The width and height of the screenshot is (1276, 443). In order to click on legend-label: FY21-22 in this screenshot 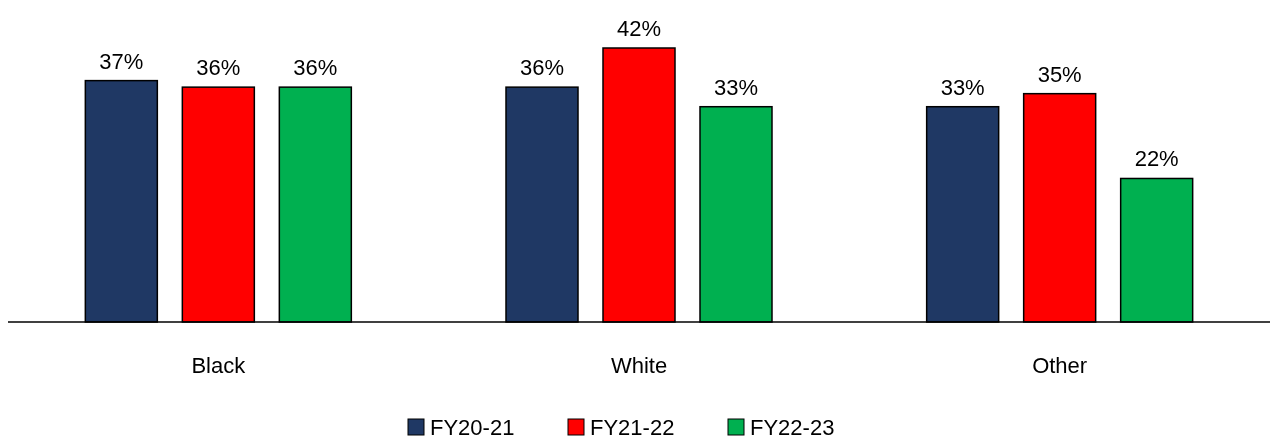, I will do `click(632, 427)`.